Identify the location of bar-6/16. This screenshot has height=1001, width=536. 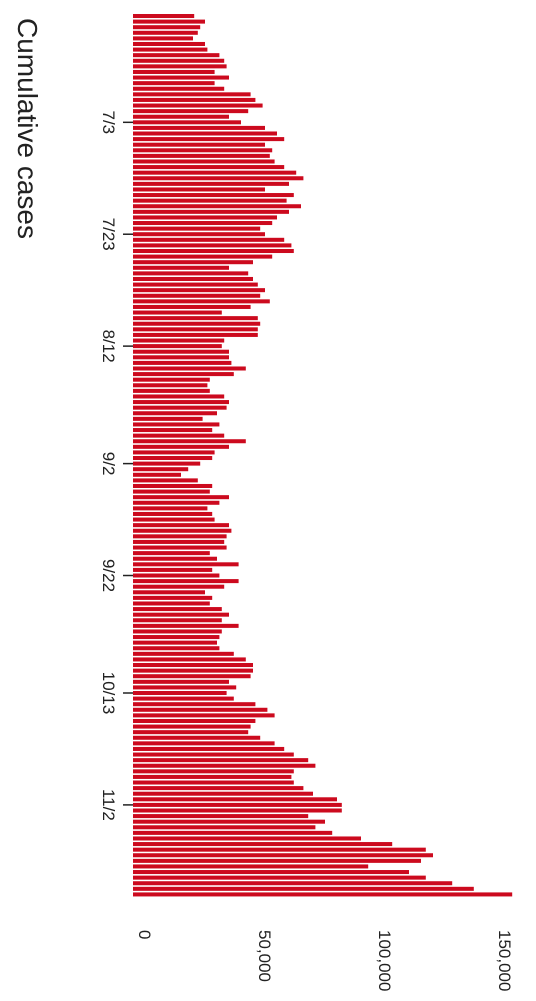
(167, 27).